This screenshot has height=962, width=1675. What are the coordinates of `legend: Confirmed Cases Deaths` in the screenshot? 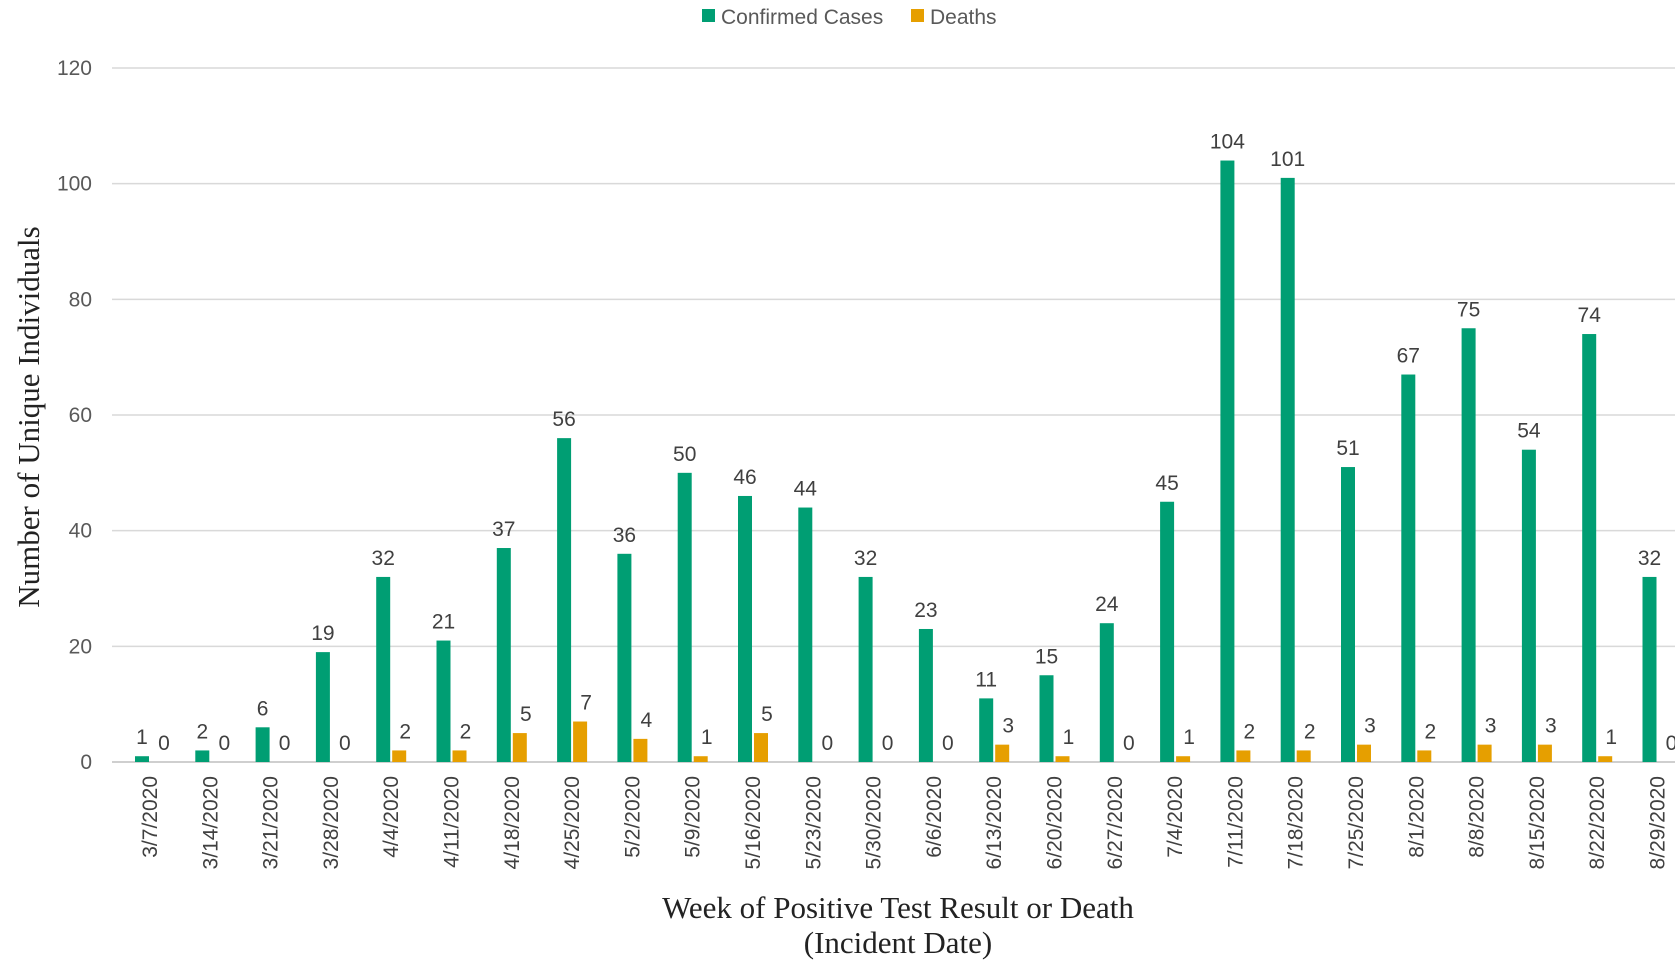 It's located at (849, 17).